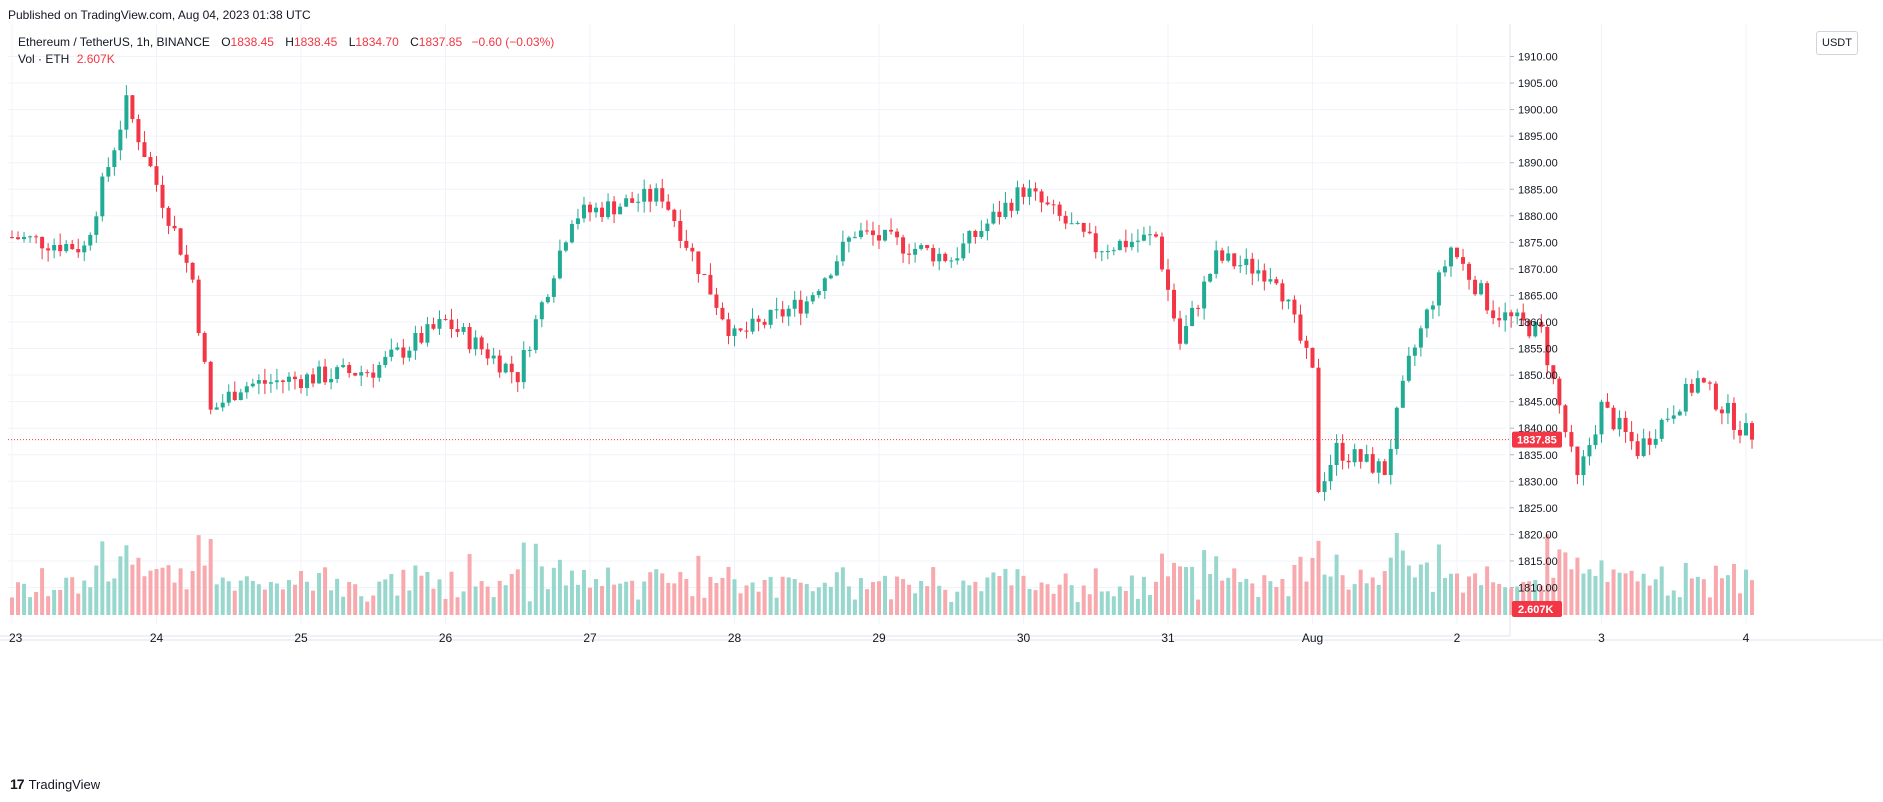 Image resolution: width=1883 pixels, height=802 pixels. What do you see at coordinates (1538, 403) in the screenshot?
I see `price-tick-label: 1845.00` at bounding box center [1538, 403].